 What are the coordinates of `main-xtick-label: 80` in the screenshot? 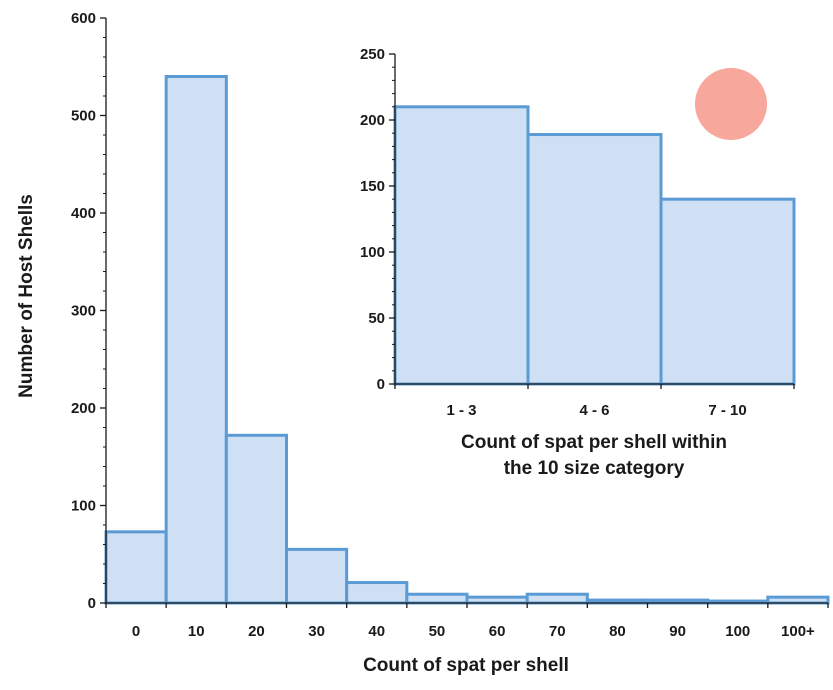 It's located at (617, 631).